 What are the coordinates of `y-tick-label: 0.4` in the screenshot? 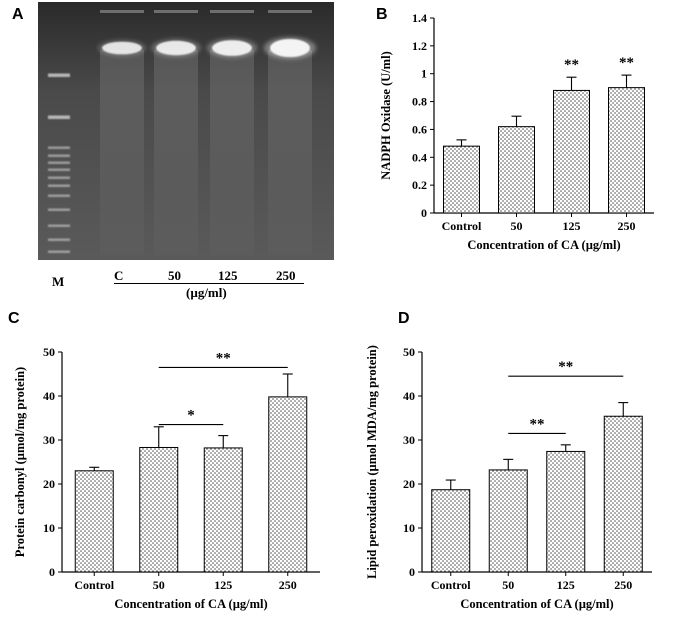 It's located at (419, 157).